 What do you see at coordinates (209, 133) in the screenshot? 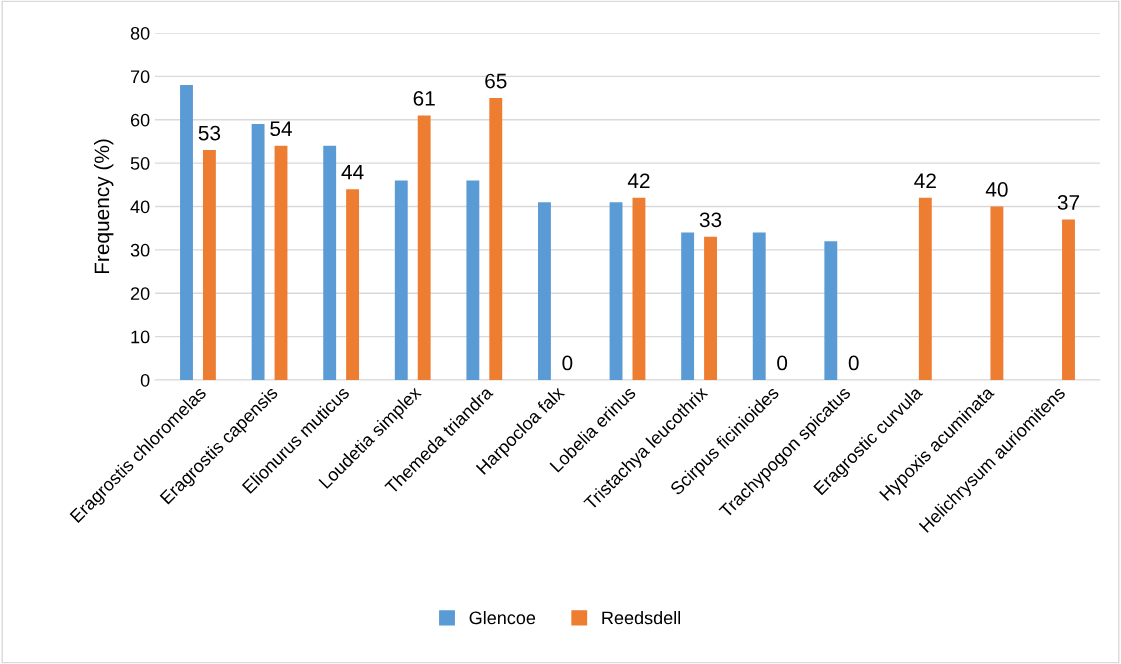
I see `data-label: 53` at bounding box center [209, 133].